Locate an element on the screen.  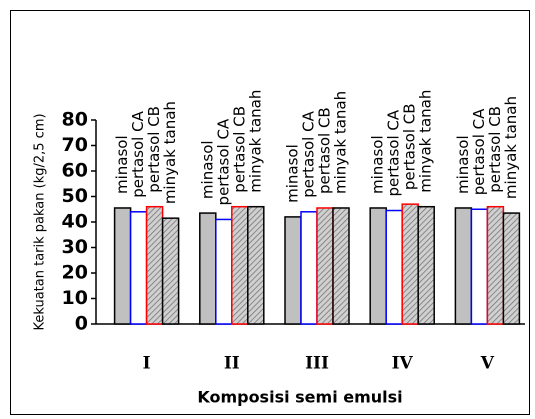
y-tick-label: 50 is located at coordinates (75, 196).